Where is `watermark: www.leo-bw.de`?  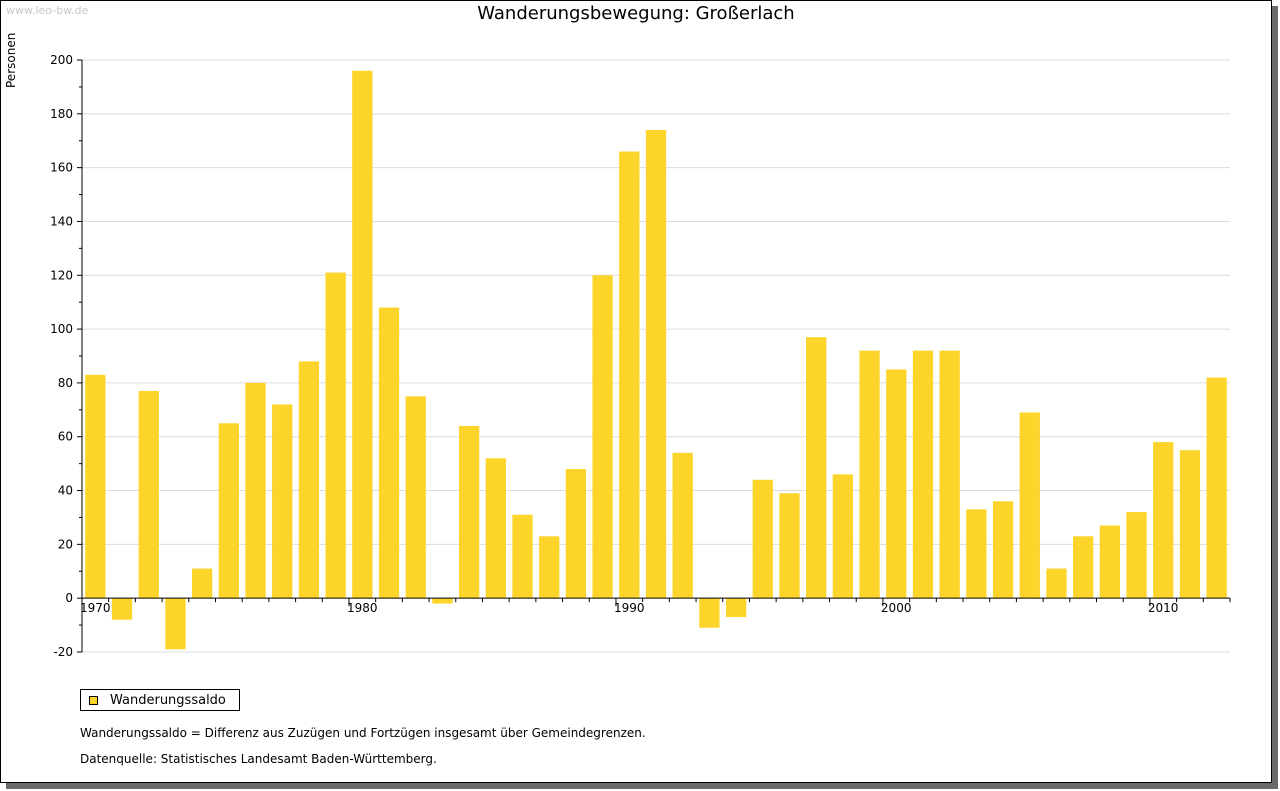 watermark: www.leo-bw.de is located at coordinates (47, 10).